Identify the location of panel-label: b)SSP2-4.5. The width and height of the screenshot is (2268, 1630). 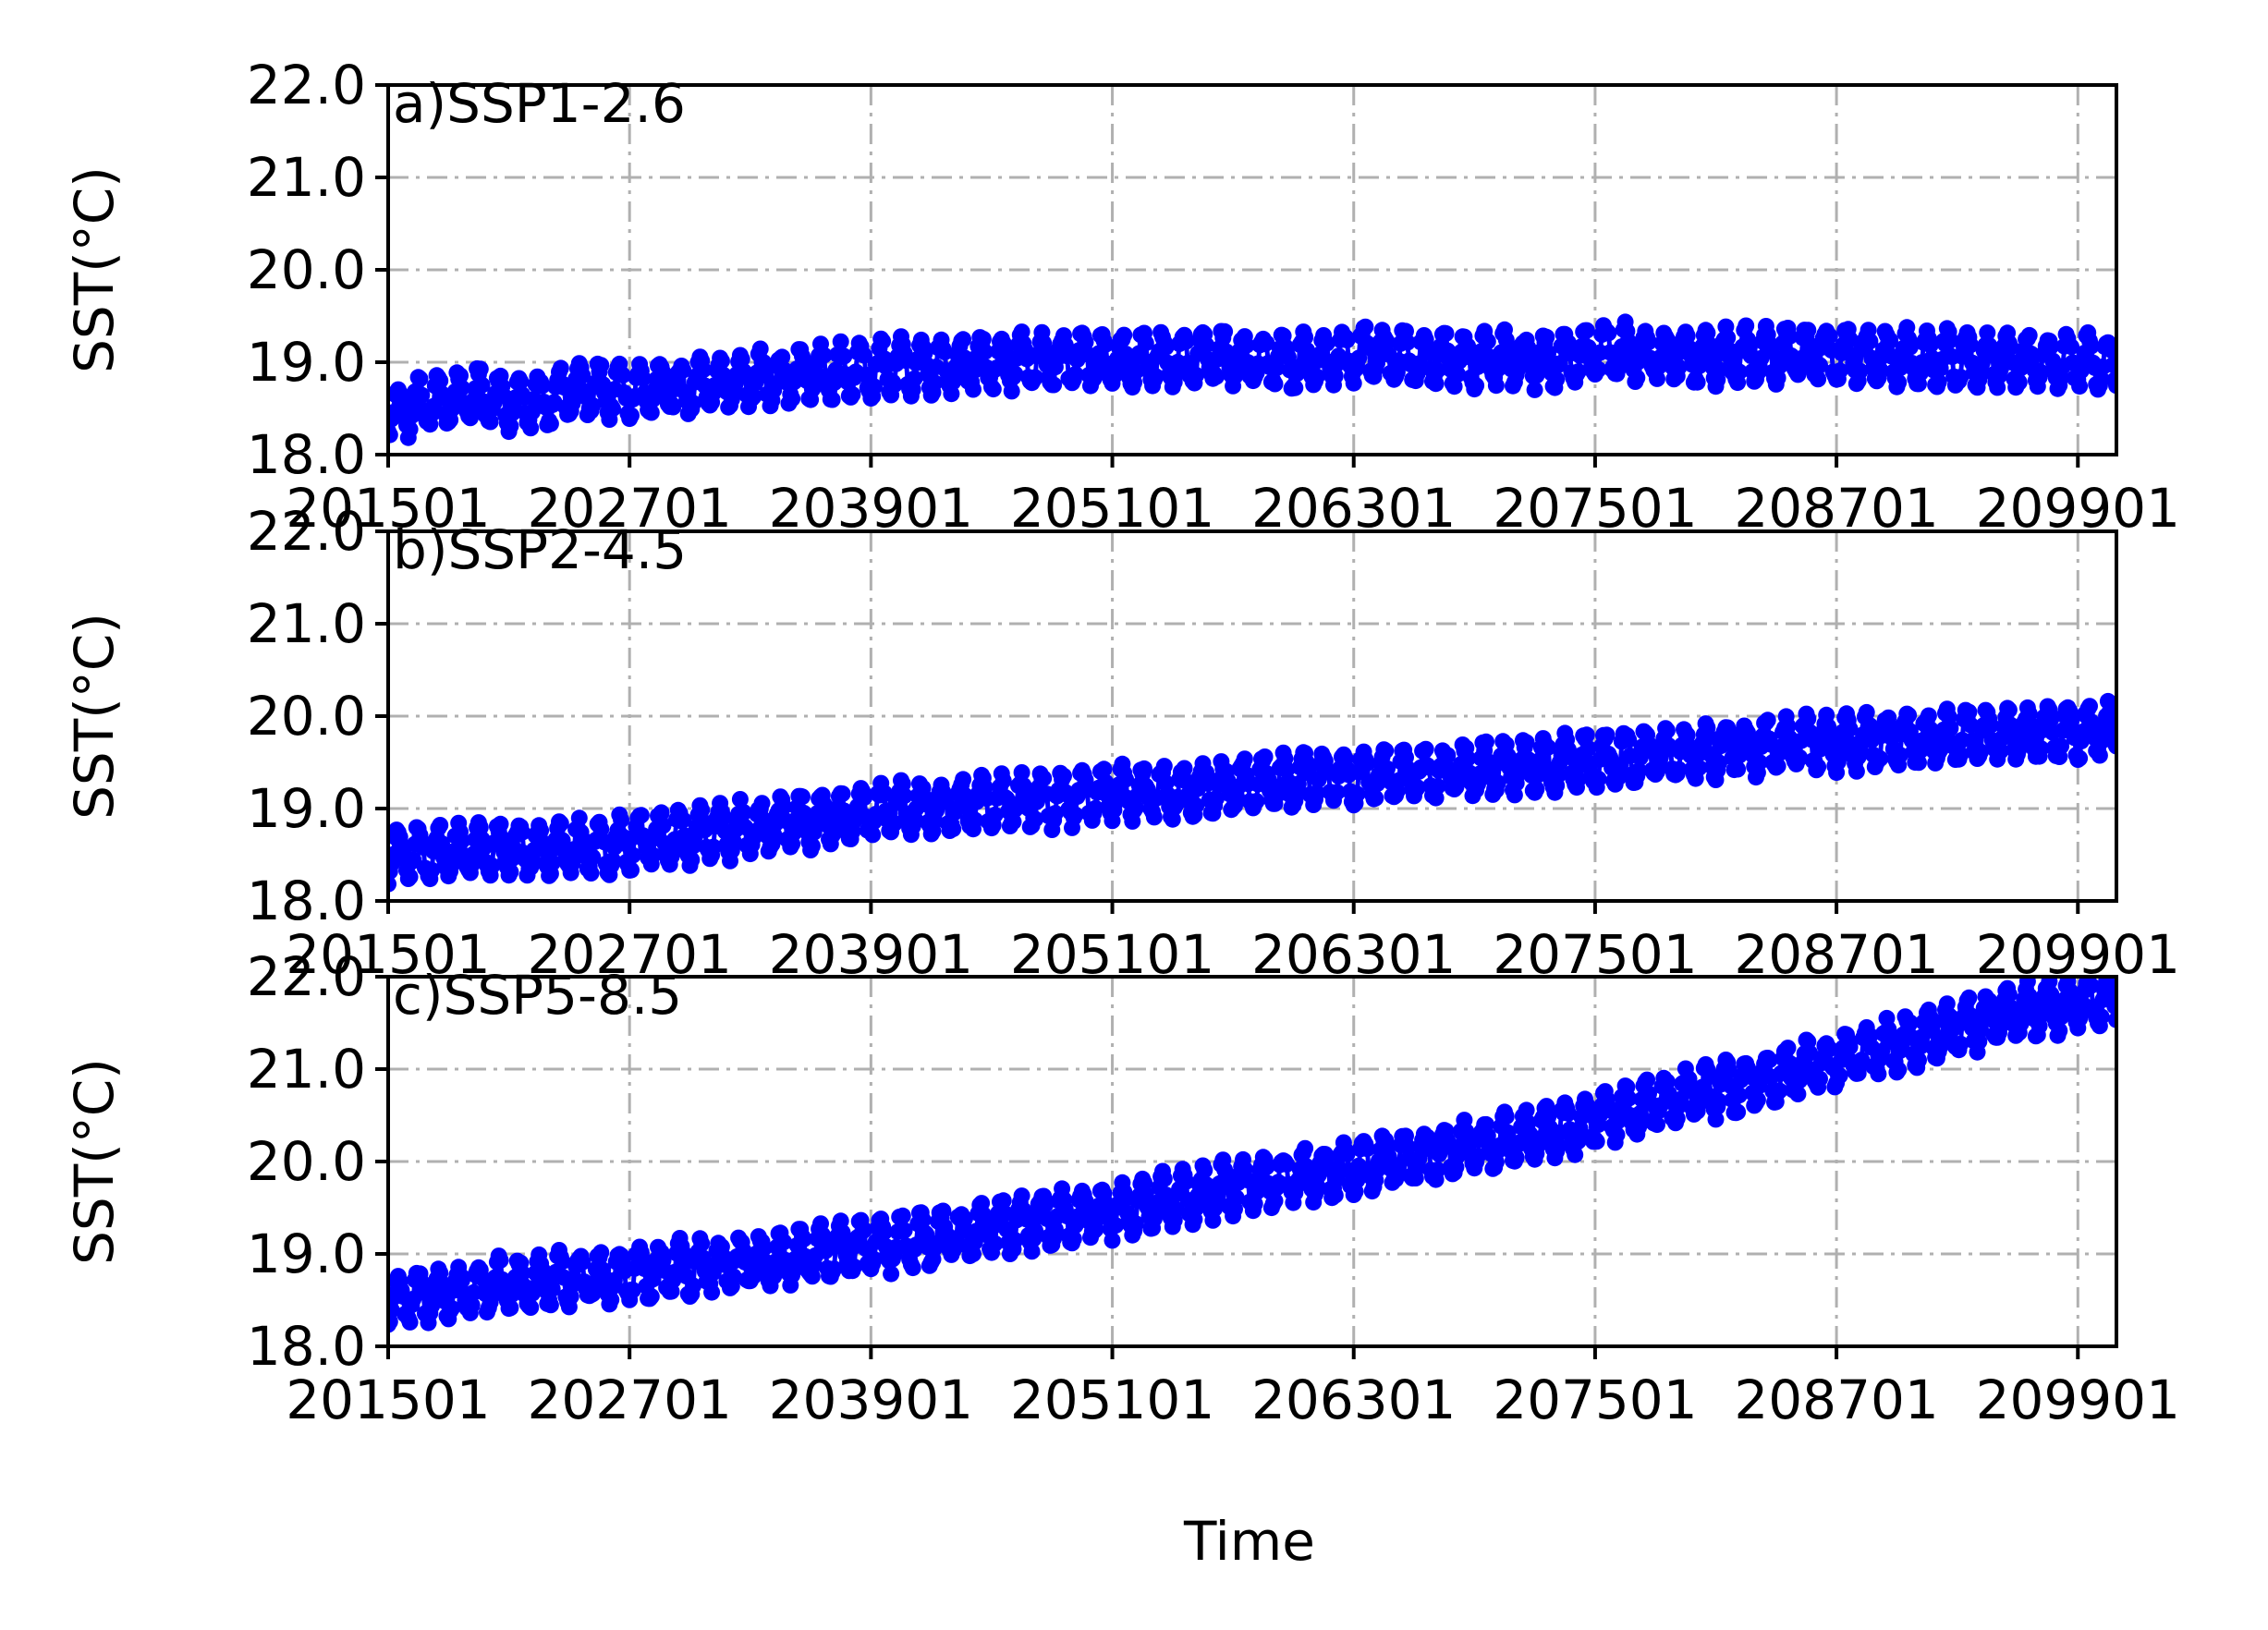
(540, 549).